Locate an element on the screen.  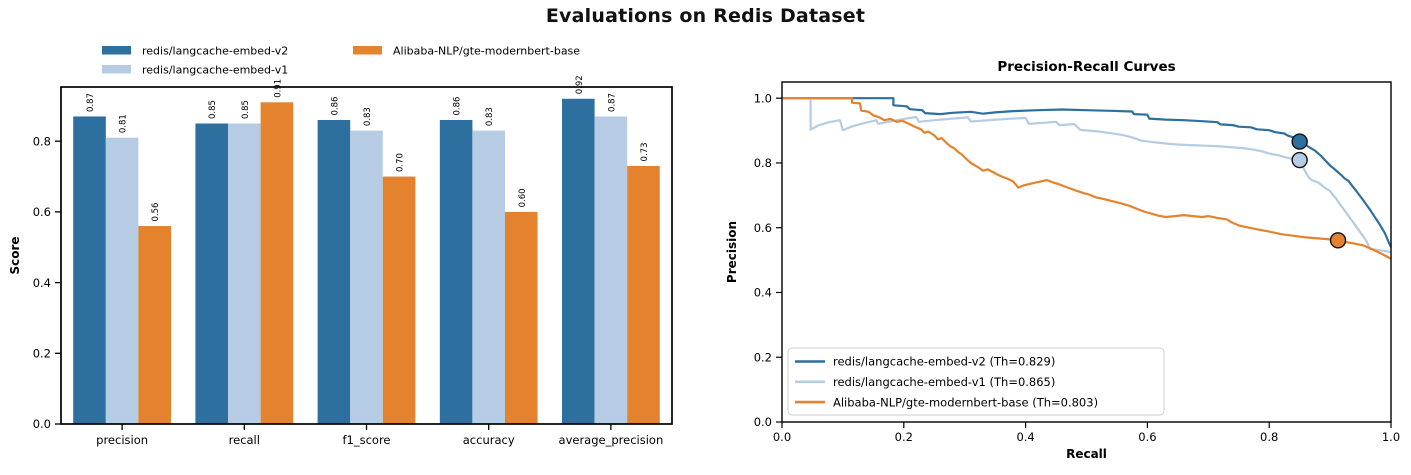
pr-ylabel: Precision is located at coordinates (732, 252).